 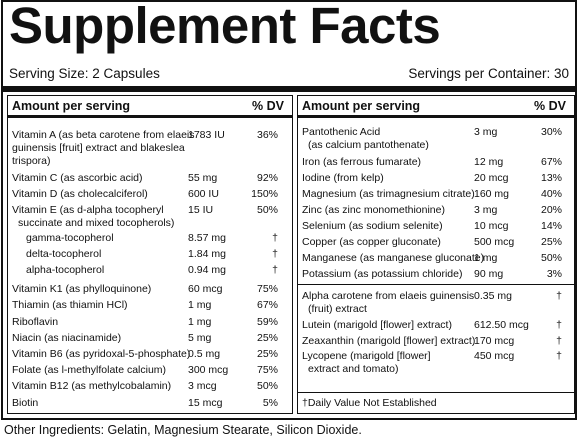 I want to click on left-header-bar, so click(x=150, y=116).